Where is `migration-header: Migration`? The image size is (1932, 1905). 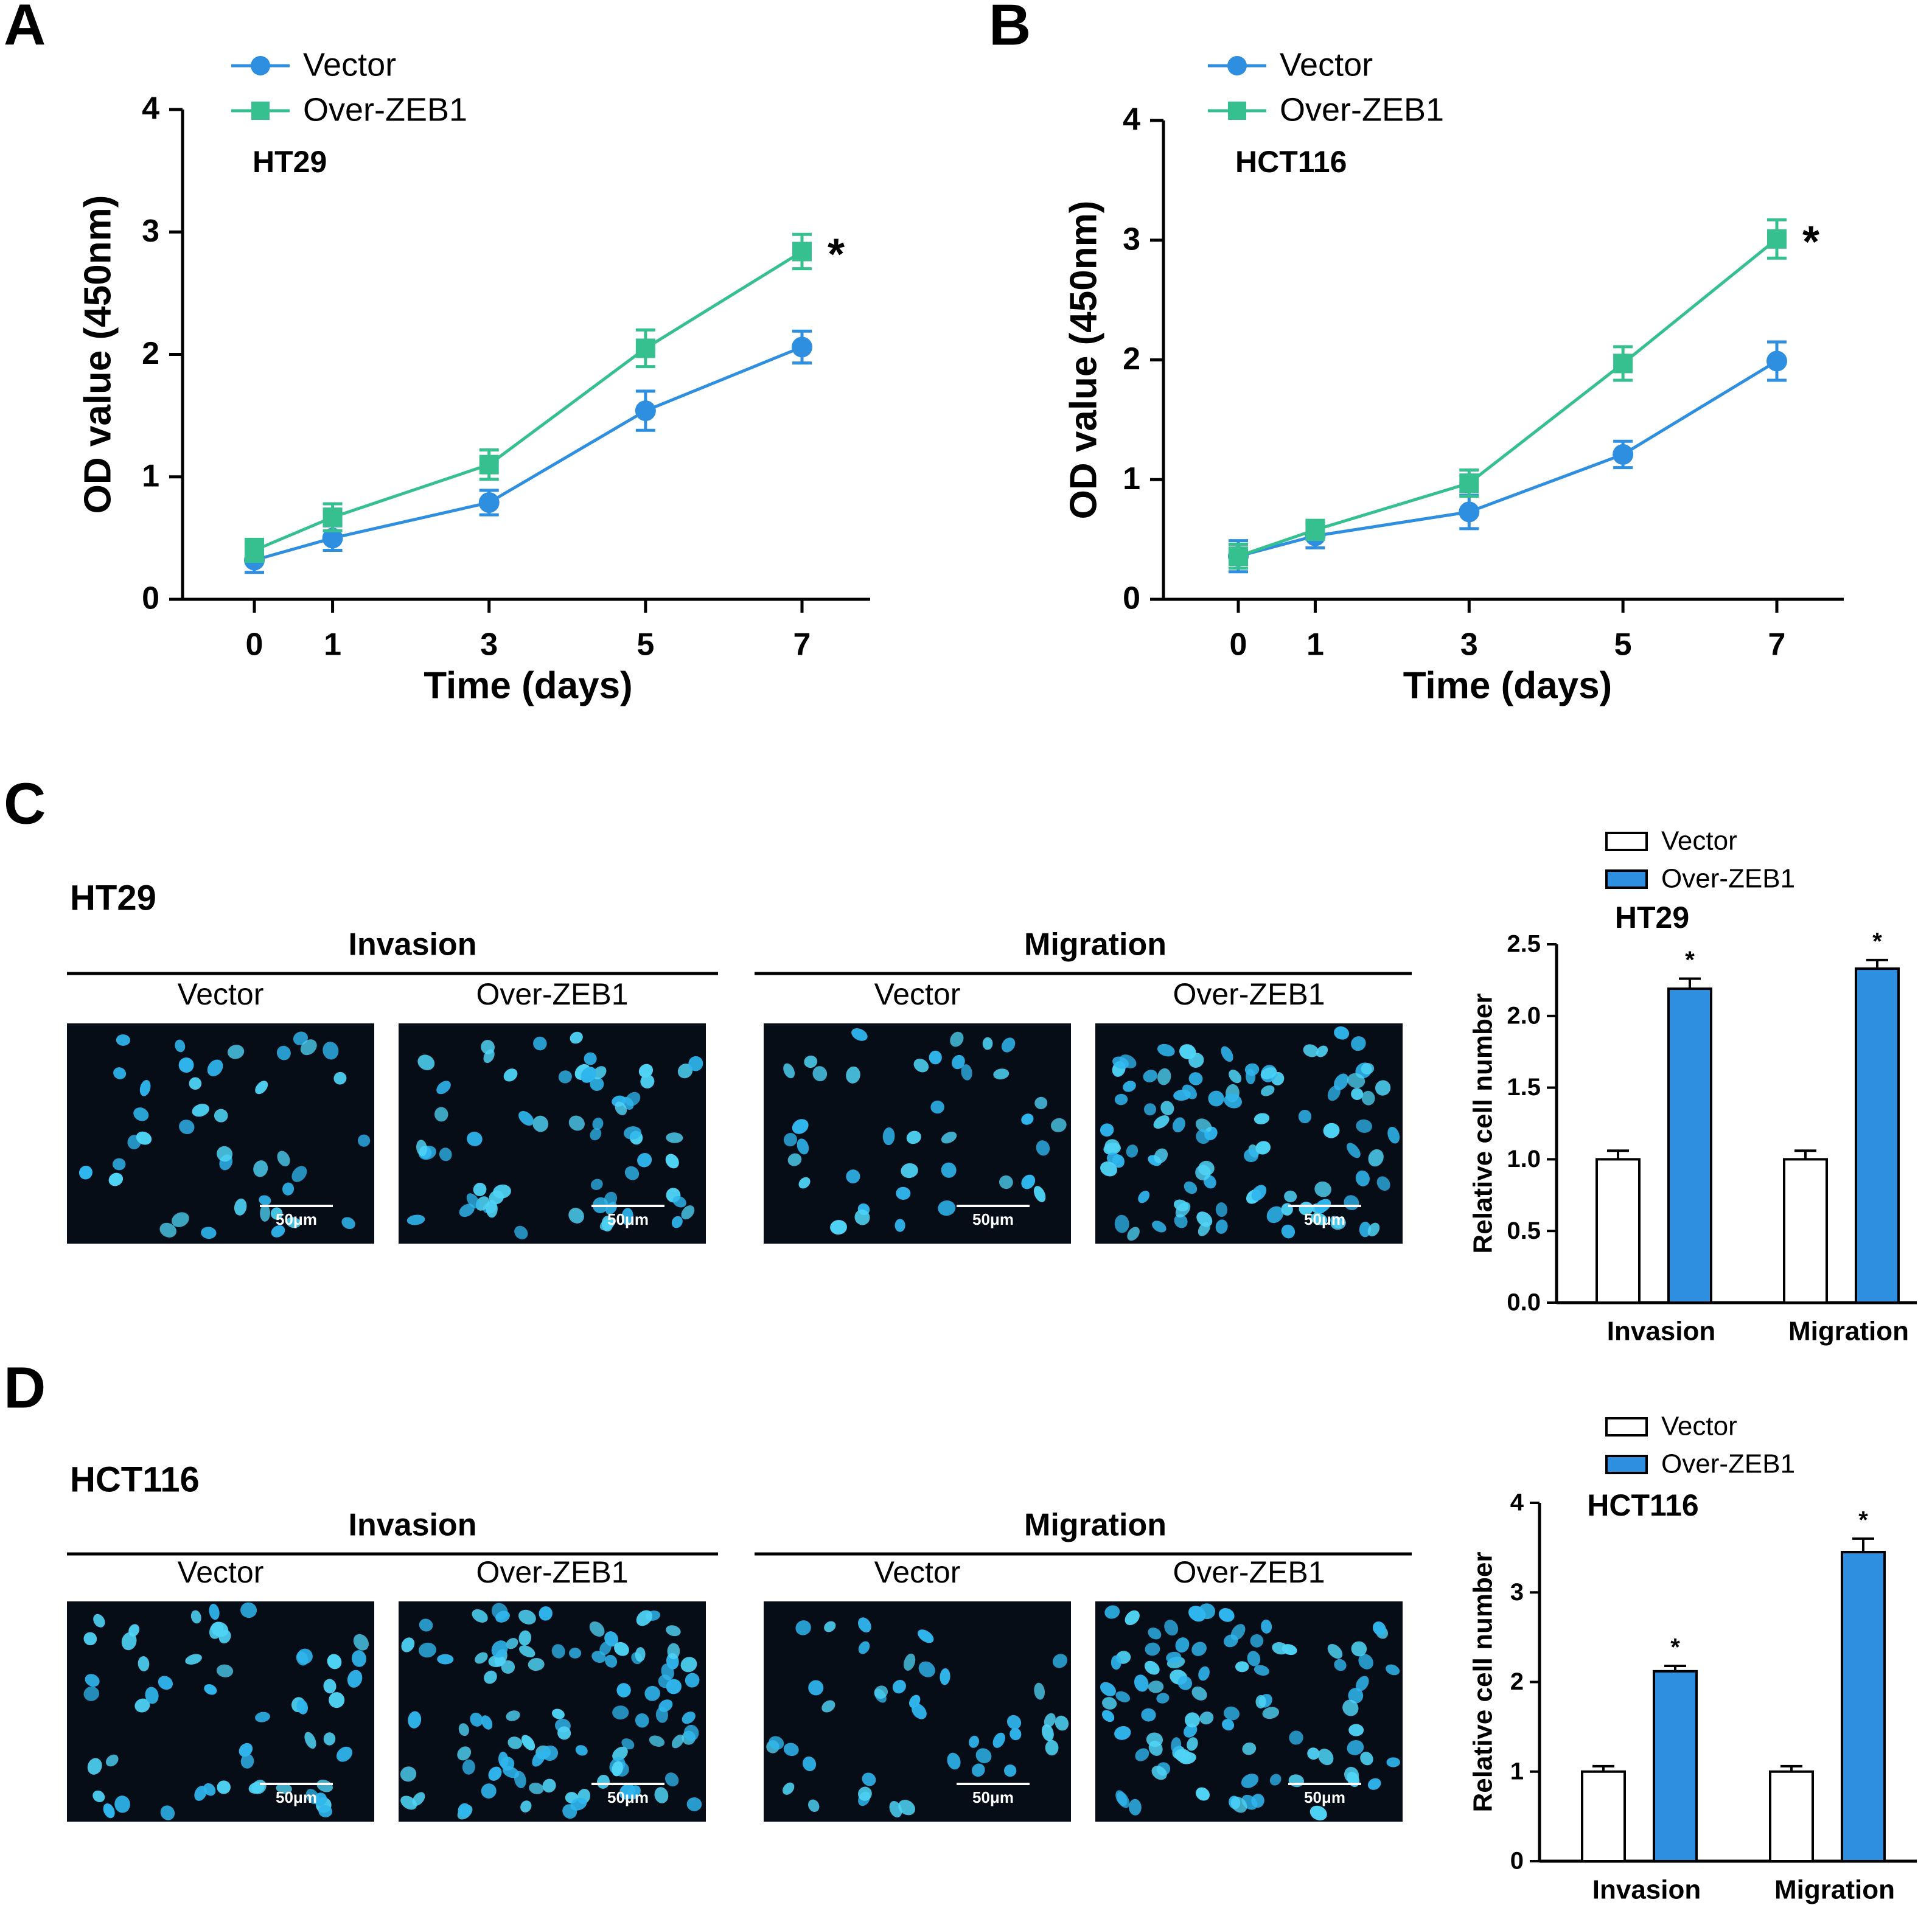
migration-header: Migration is located at coordinates (1095, 945).